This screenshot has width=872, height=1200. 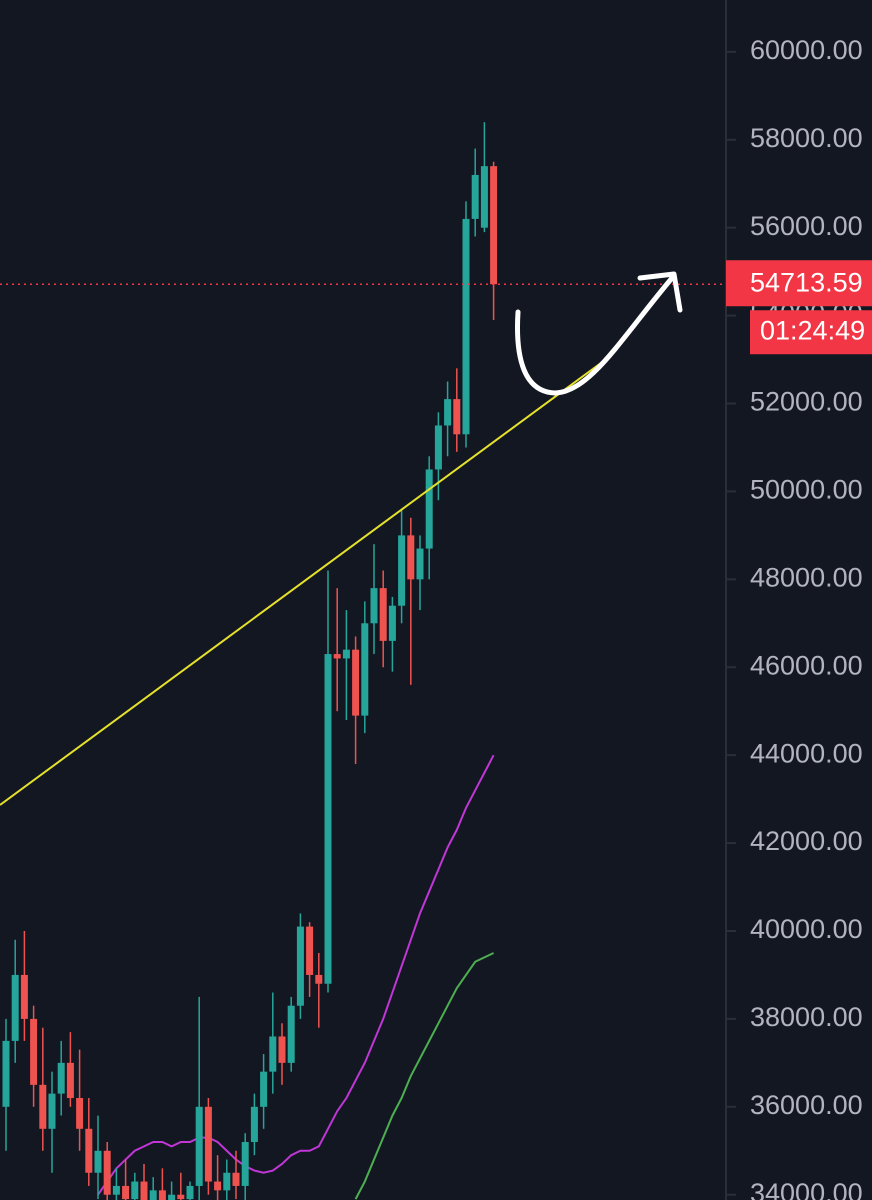 I want to click on y-tick-label: 52000.00, so click(x=806, y=402).